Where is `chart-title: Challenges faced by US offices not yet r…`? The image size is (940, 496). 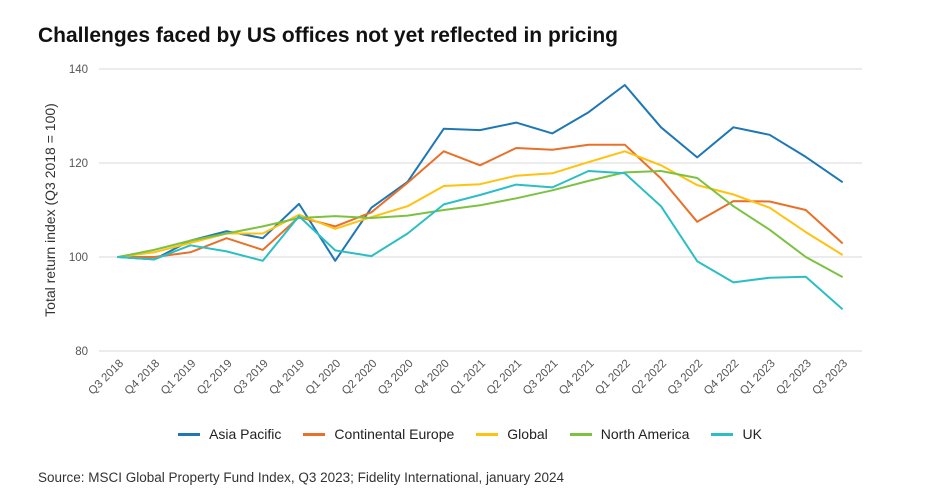
chart-title: Challenges faced by US offices not yet r… is located at coordinates (328, 35).